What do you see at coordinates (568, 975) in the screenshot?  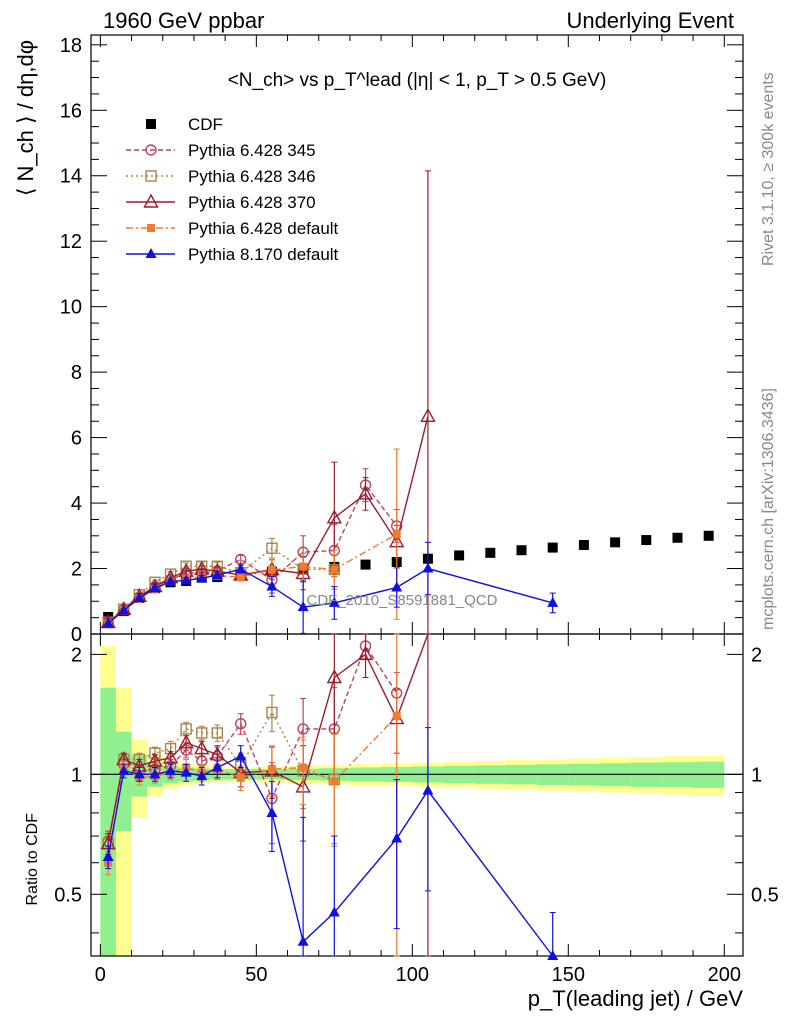 I see `x-tick-label: 150` at bounding box center [568, 975].